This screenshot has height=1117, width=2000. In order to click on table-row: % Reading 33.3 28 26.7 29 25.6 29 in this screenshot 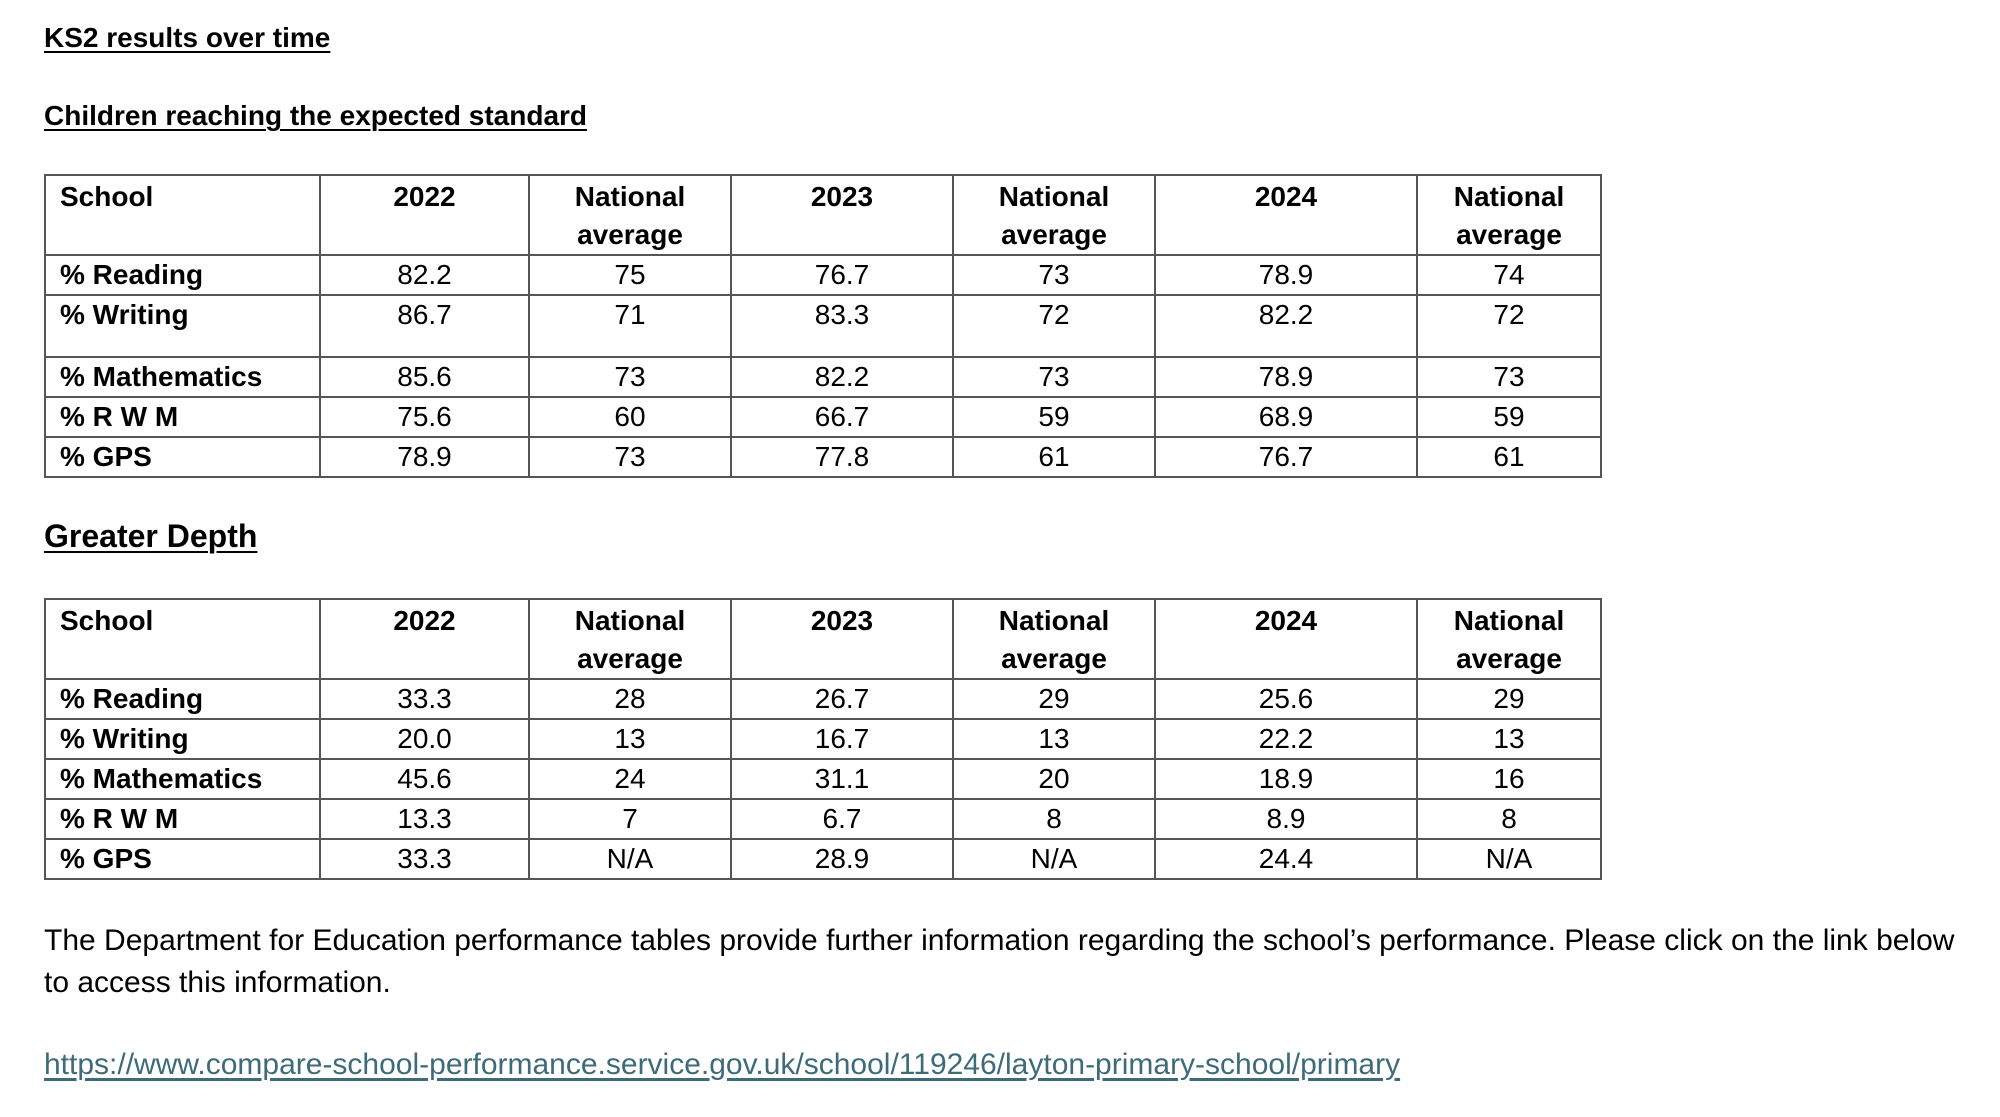, I will do `click(823, 699)`.